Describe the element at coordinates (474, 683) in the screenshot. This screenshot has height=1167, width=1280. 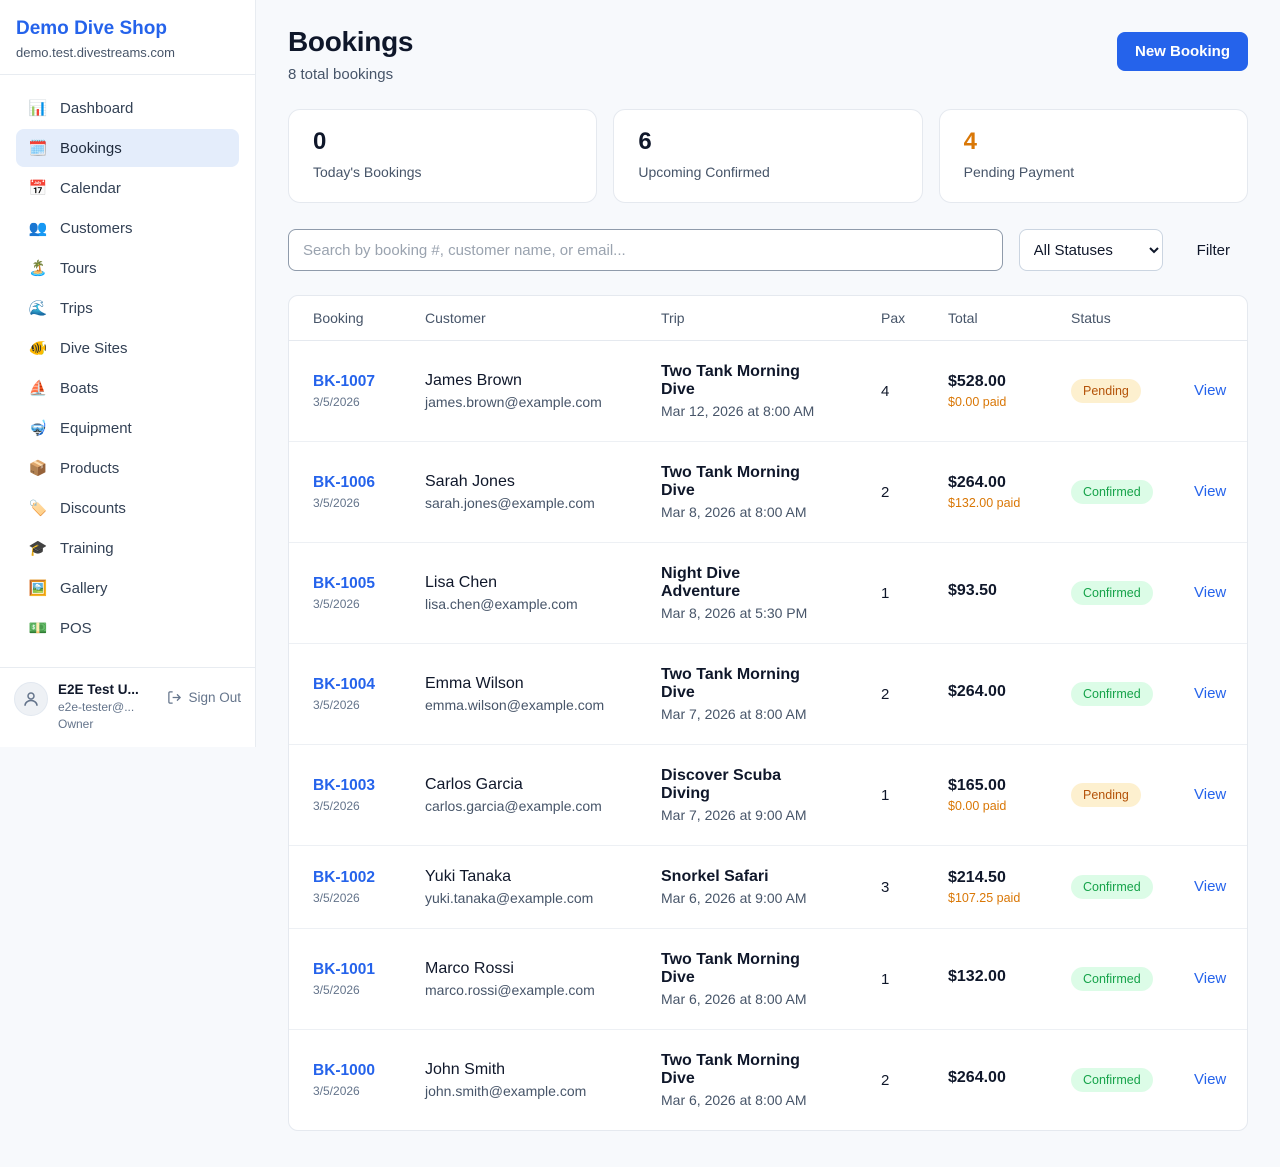
I see `customer-name: Emma Wilson` at that location.